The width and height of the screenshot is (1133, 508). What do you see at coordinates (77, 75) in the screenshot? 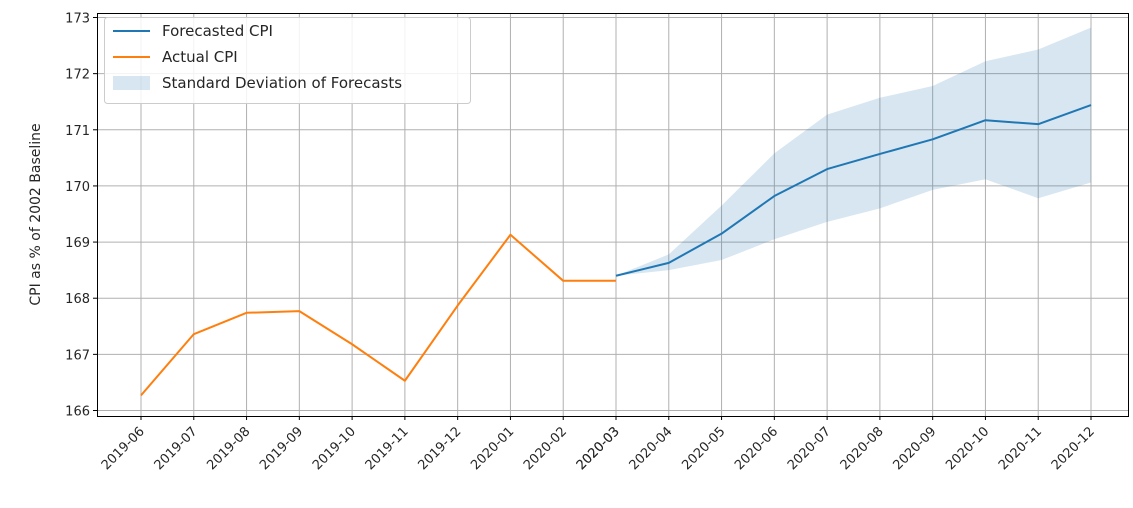
I see `y-tick-label: 172` at bounding box center [77, 75].